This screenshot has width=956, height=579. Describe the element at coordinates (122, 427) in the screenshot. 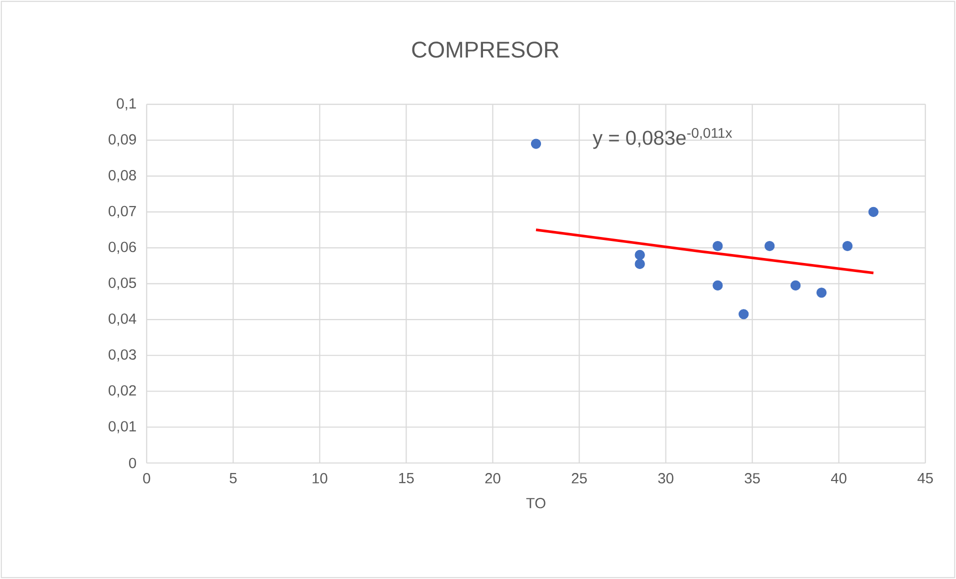

I see `y-tick-label: 0,01` at that location.